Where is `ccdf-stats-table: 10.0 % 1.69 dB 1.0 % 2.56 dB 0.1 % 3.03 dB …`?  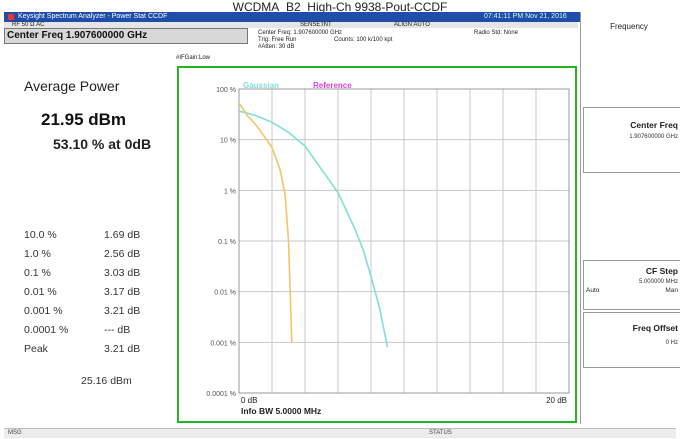
ccdf-stats-table: 10.0 % 1.69 dB 1.0 % 2.56 dB 0.1 % 3.03 dB … is located at coordinates (99, 295).